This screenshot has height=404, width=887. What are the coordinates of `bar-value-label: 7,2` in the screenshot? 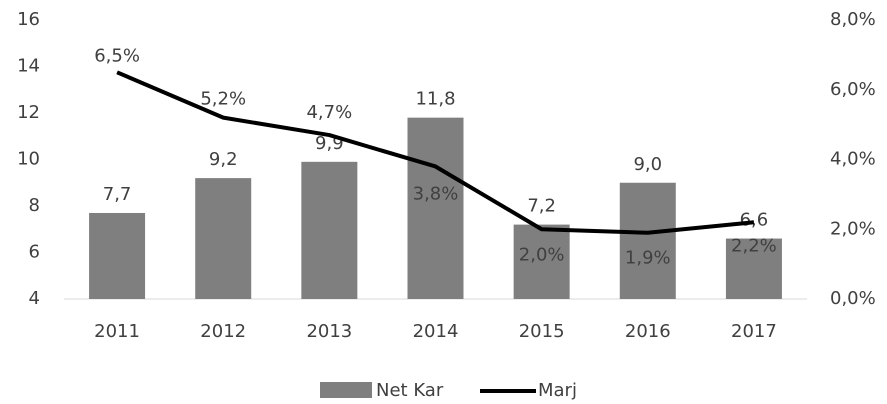 It's located at (541, 206).